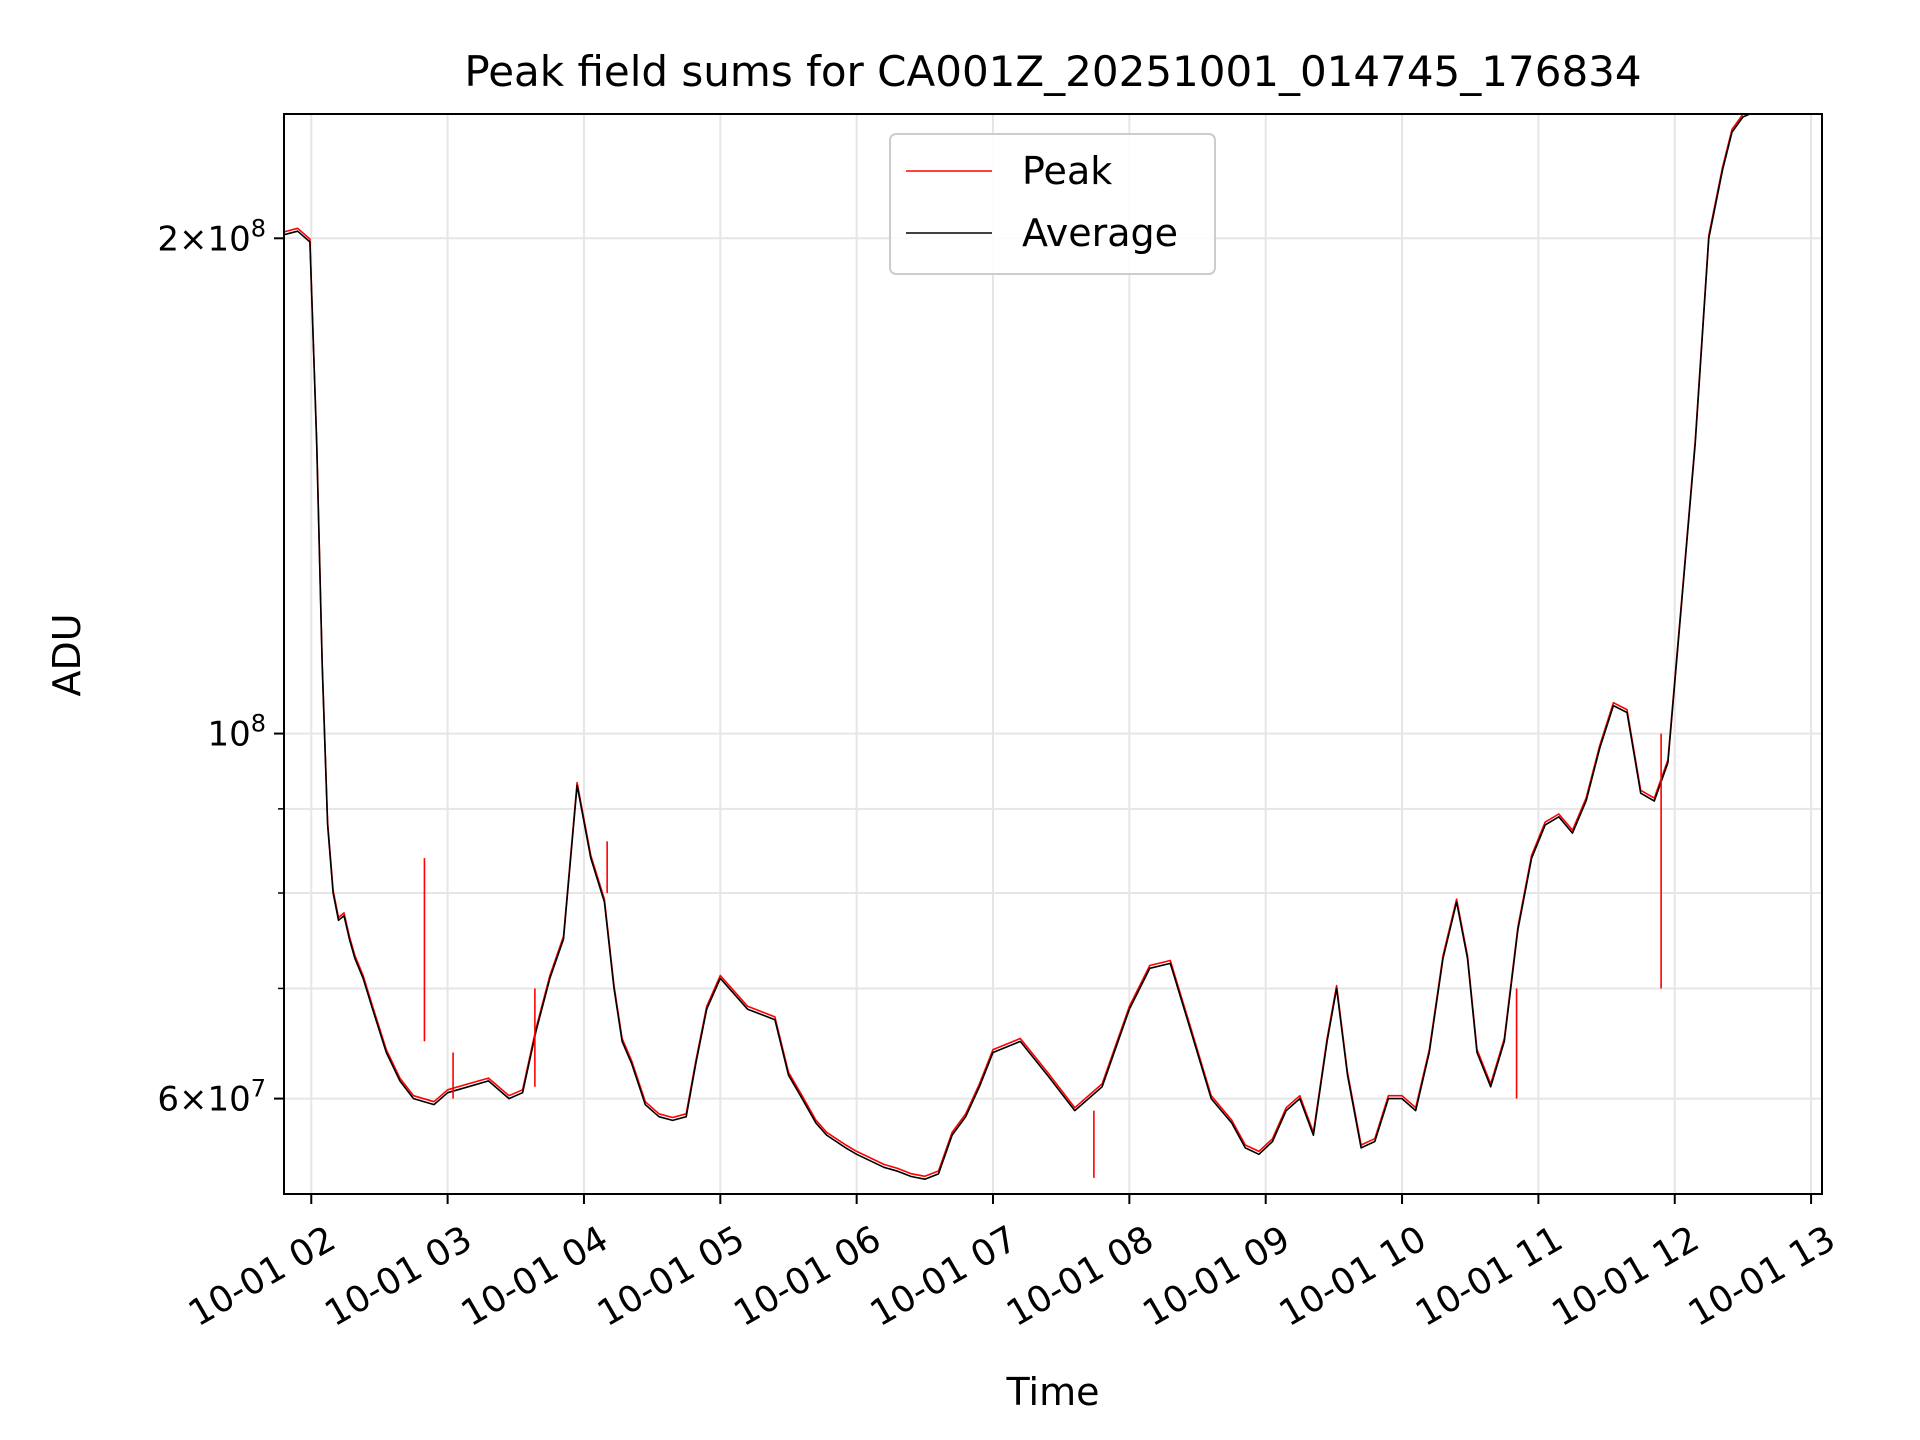 This screenshot has width=1920, height=1440. Describe the element at coordinates (211, 236) in the screenshot. I see `y-tick-label: 2×108` at that location.